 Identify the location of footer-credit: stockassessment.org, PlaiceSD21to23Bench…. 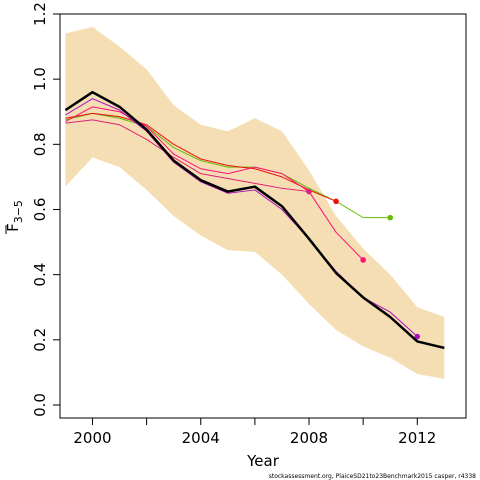
(372, 476).